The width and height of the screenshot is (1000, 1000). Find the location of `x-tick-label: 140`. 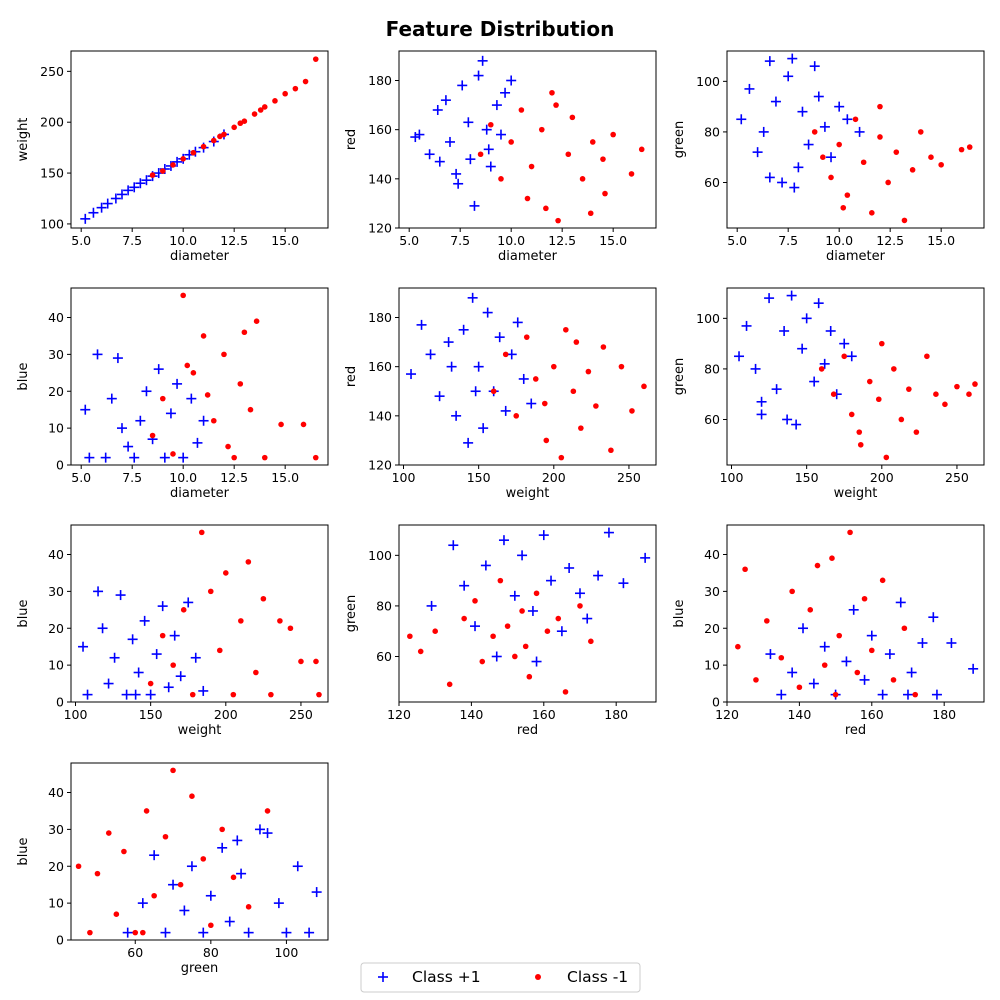

x-tick-label: 140 is located at coordinates (471, 714).